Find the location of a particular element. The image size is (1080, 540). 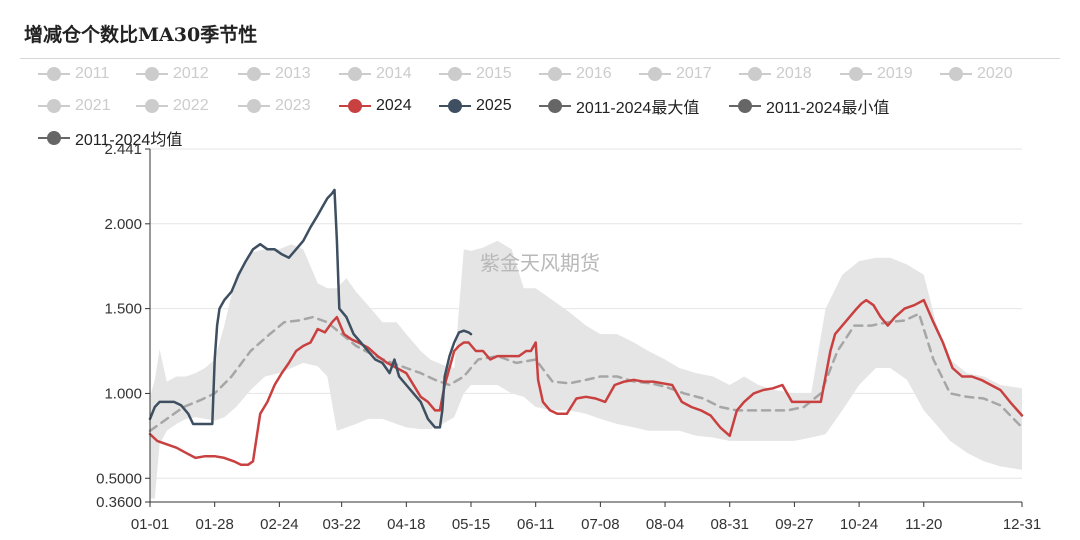

legend-item-2011-2024最大值: 2011-2024最大值 is located at coordinates (619, 106).